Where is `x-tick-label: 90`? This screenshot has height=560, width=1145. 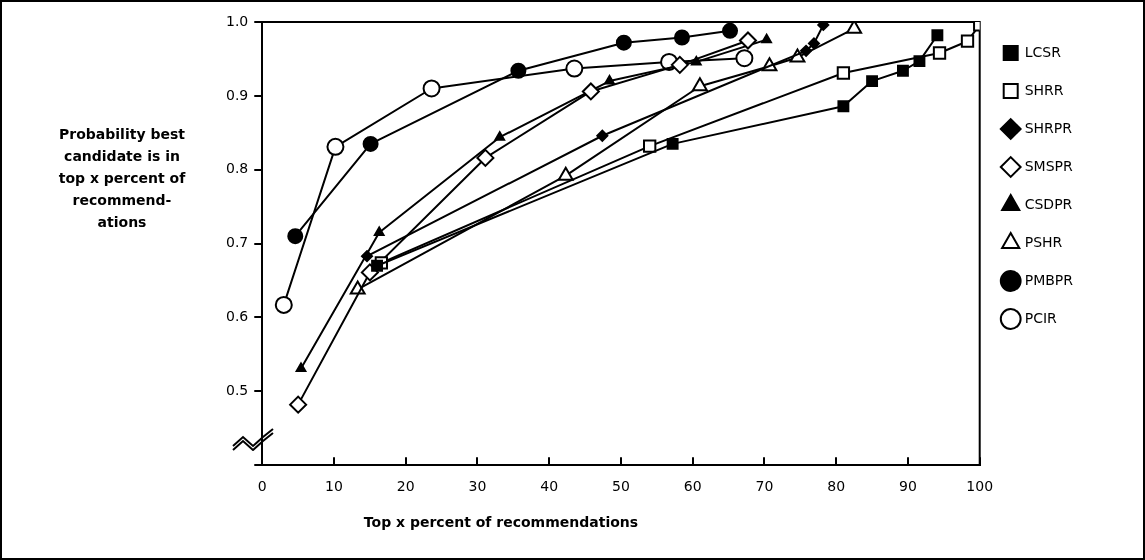 x-tick-label: 90 is located at coordinates (908, 486).